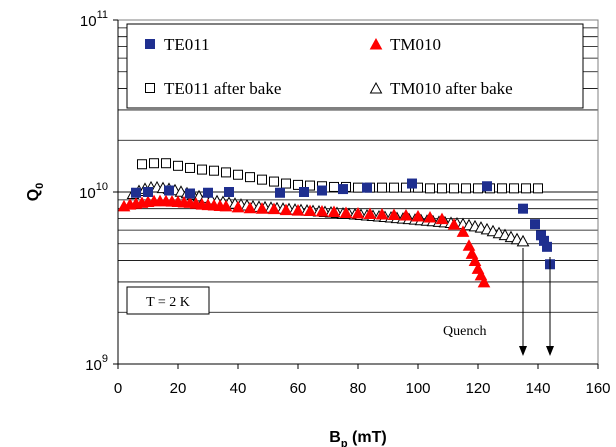  Describe the element at coordinates (537, 388) in the screenshot. I see `x-tick-label: 140` at that location.